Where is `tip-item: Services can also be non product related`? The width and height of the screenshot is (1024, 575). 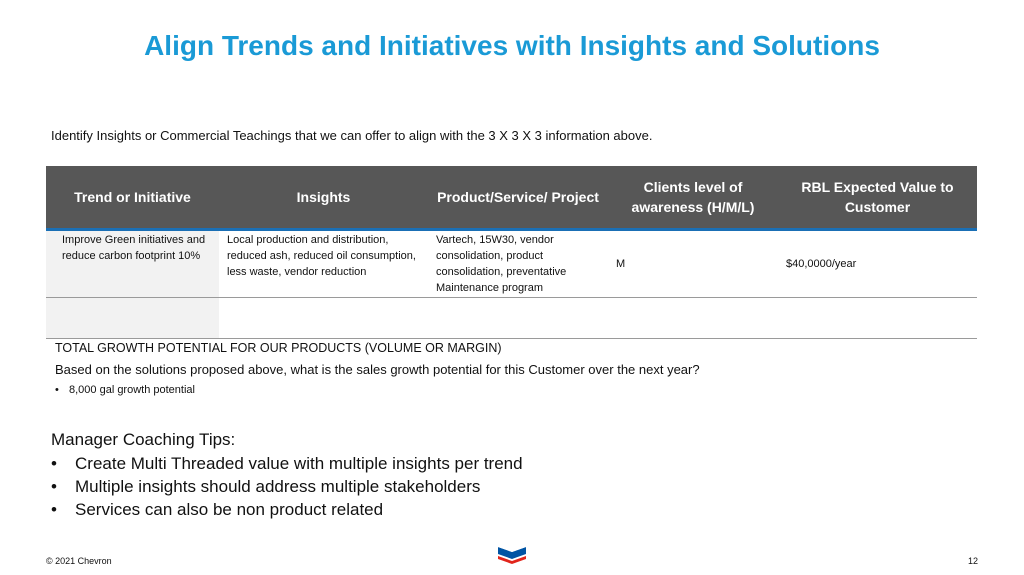 tip-item: Services can also be non product related is located at coordinates (287, 509).